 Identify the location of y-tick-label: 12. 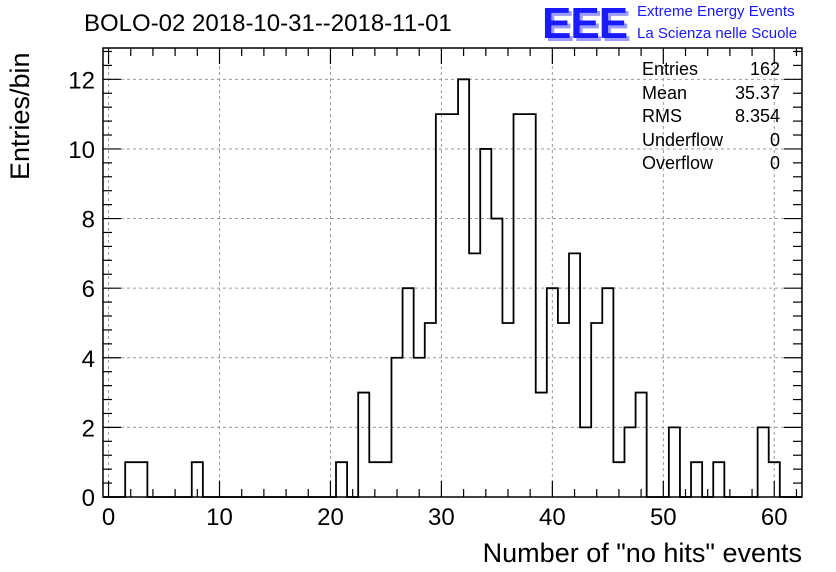
(81, 80).